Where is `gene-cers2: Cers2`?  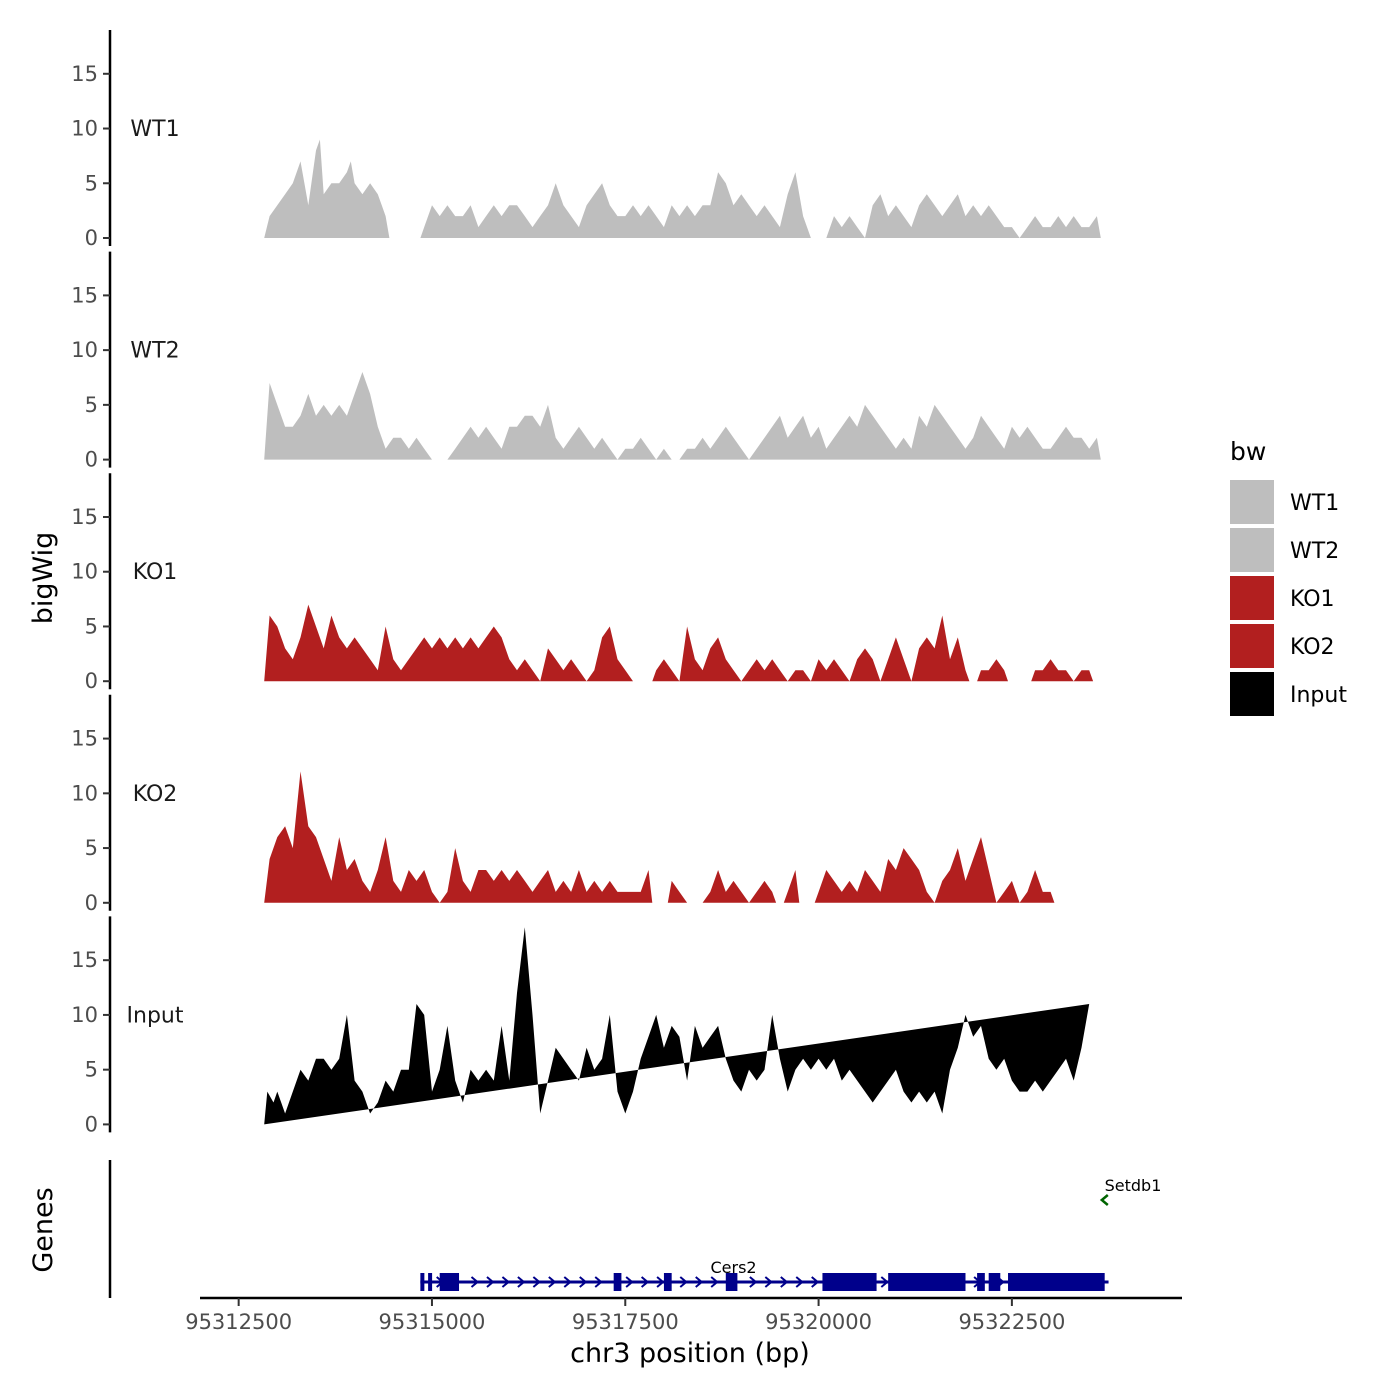
gene-cers2: Cers2 is located at coordinates (764, 1274).